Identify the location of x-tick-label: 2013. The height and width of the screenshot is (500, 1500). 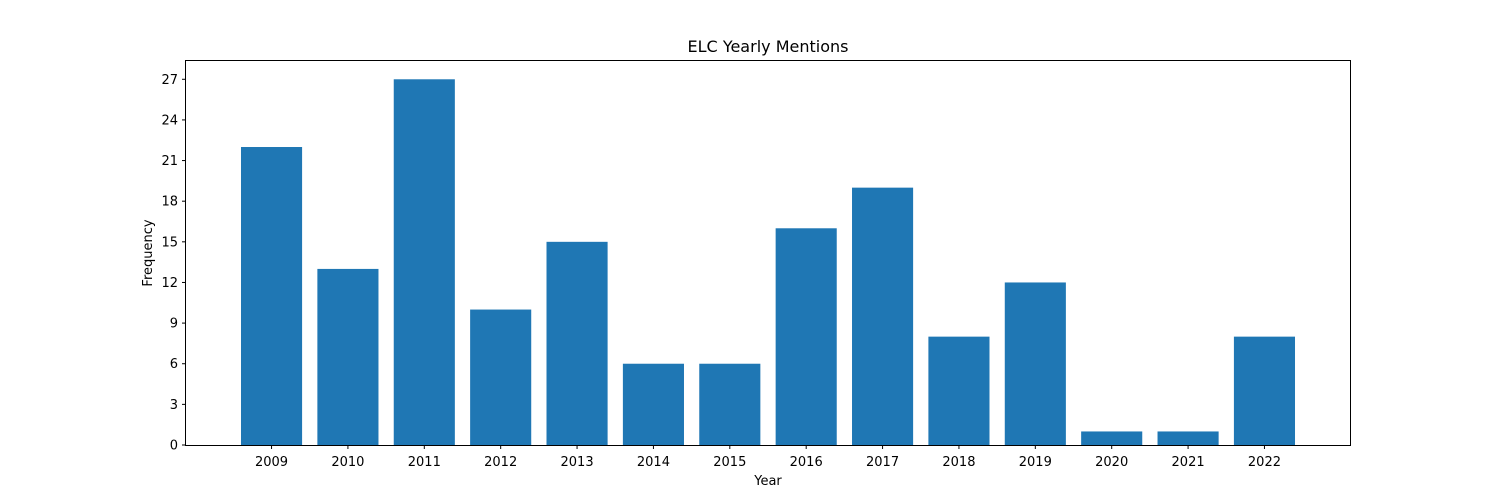
(577, 462).